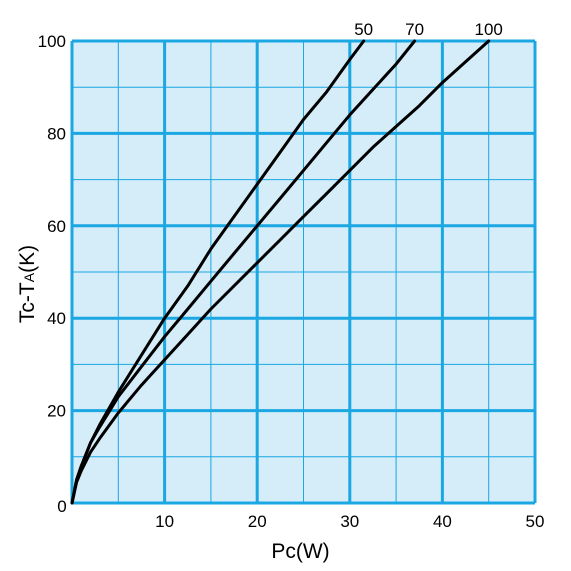 The height and width of the screenshot is (571, 571). What do you see at coordinates (61, 506) in the screenshot?
I see `origin-tick-label: 0` at bounding box center [61, 506].